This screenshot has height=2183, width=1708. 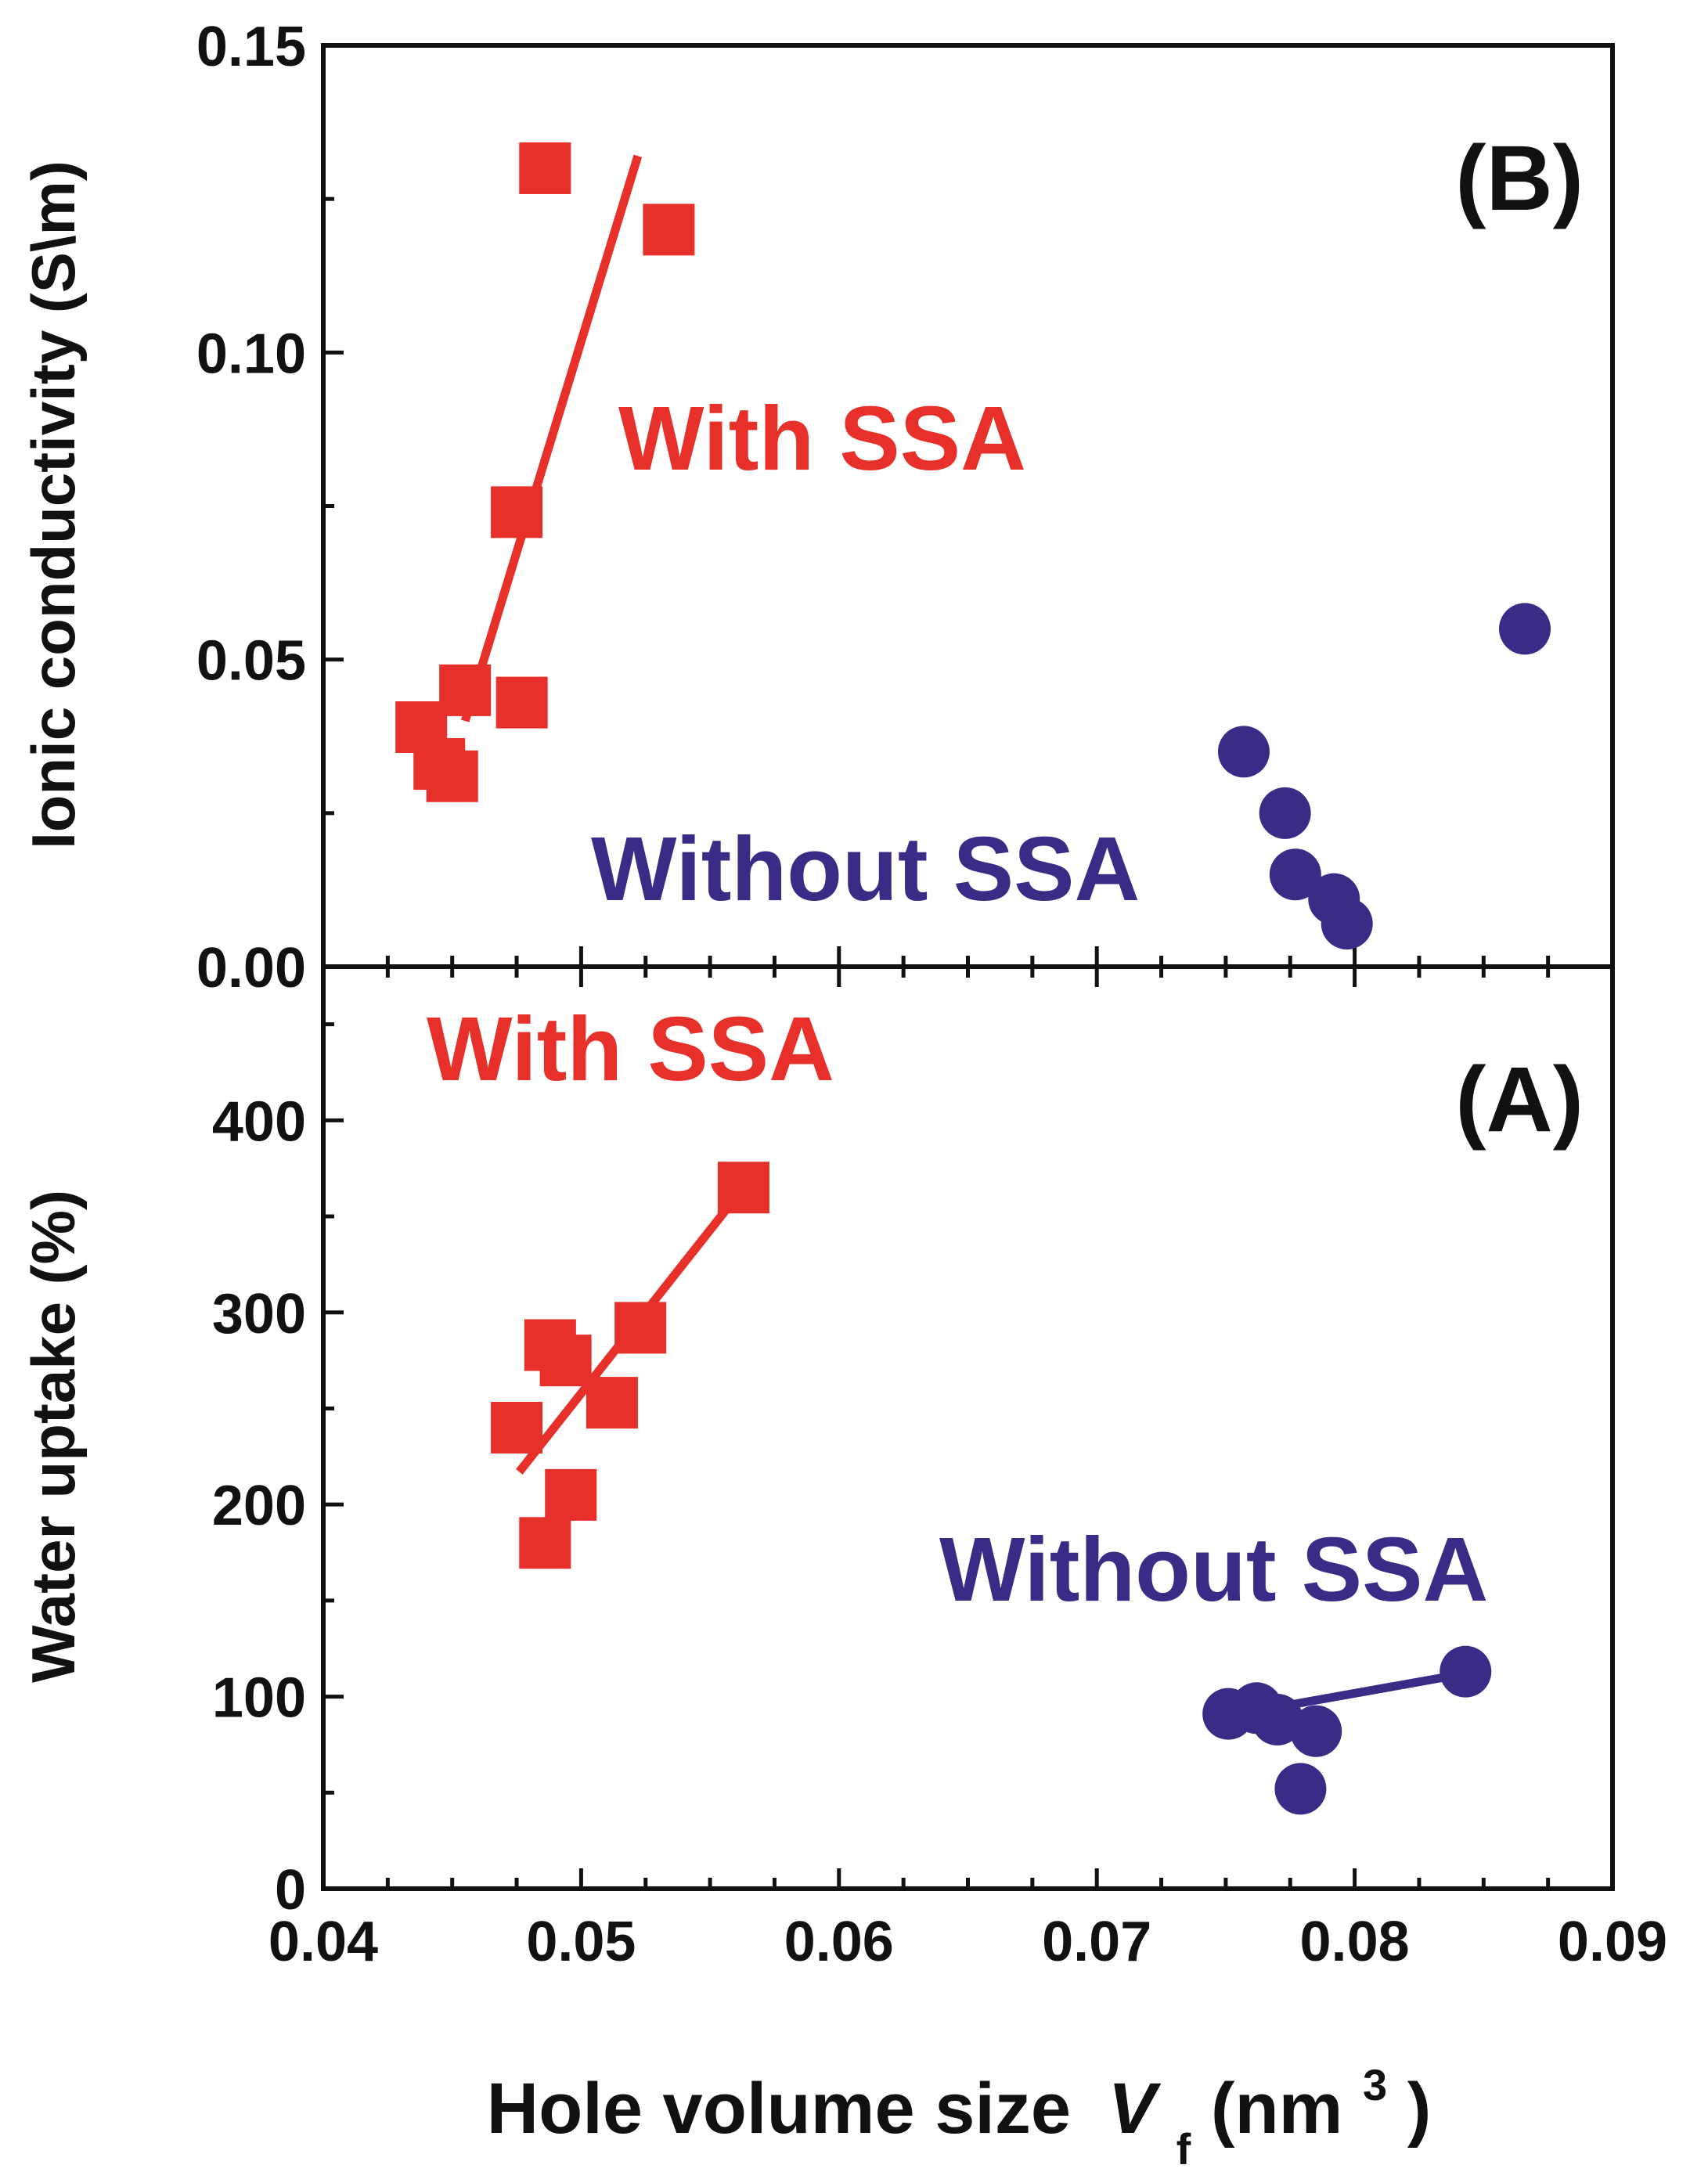 I want to click on panel-b-fit-lines, so click(x=551, y=438).